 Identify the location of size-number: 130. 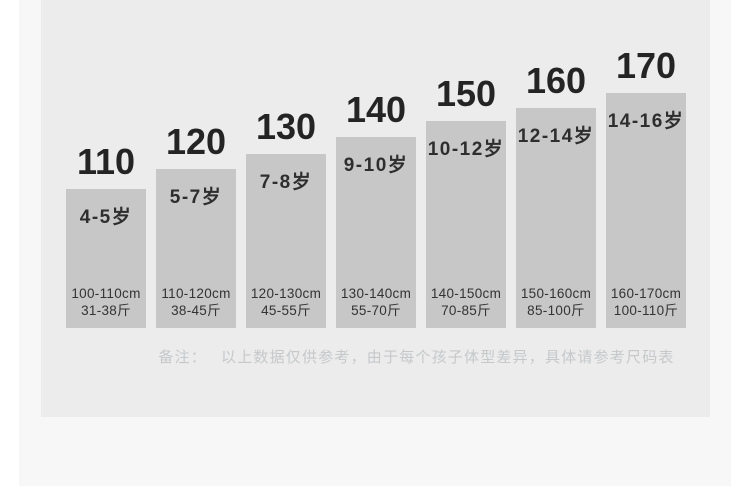
(286, 126).